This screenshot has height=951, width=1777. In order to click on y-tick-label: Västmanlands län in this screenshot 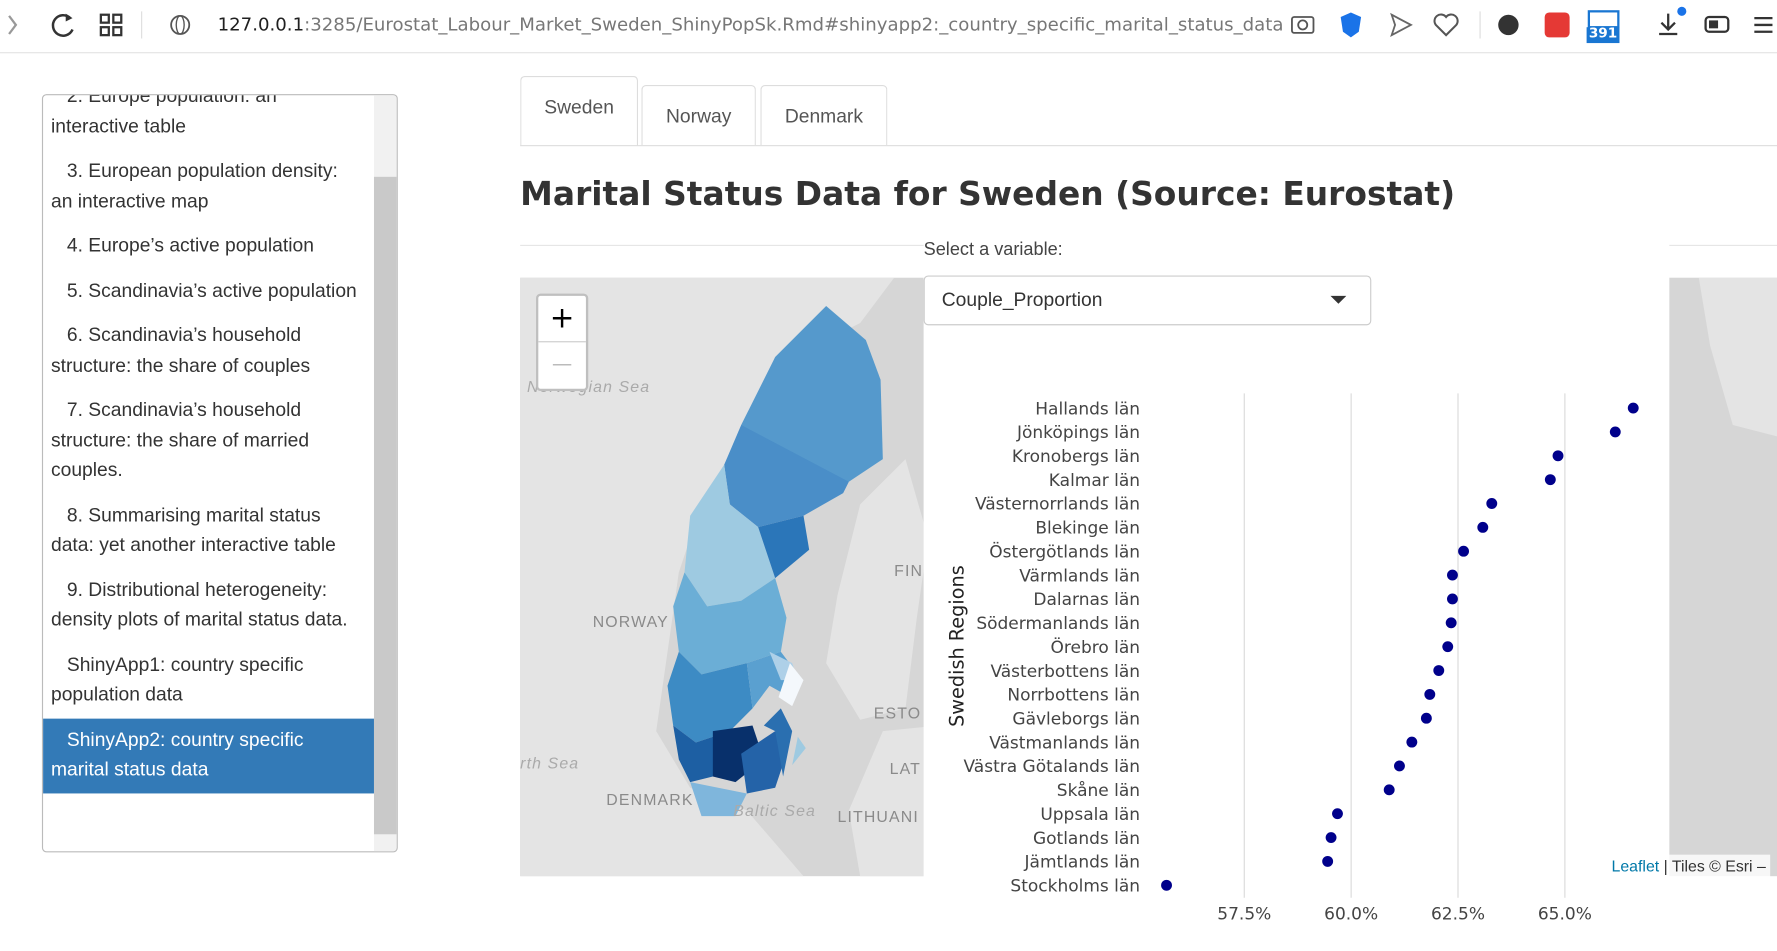, I will do `click(1064, 743)`.